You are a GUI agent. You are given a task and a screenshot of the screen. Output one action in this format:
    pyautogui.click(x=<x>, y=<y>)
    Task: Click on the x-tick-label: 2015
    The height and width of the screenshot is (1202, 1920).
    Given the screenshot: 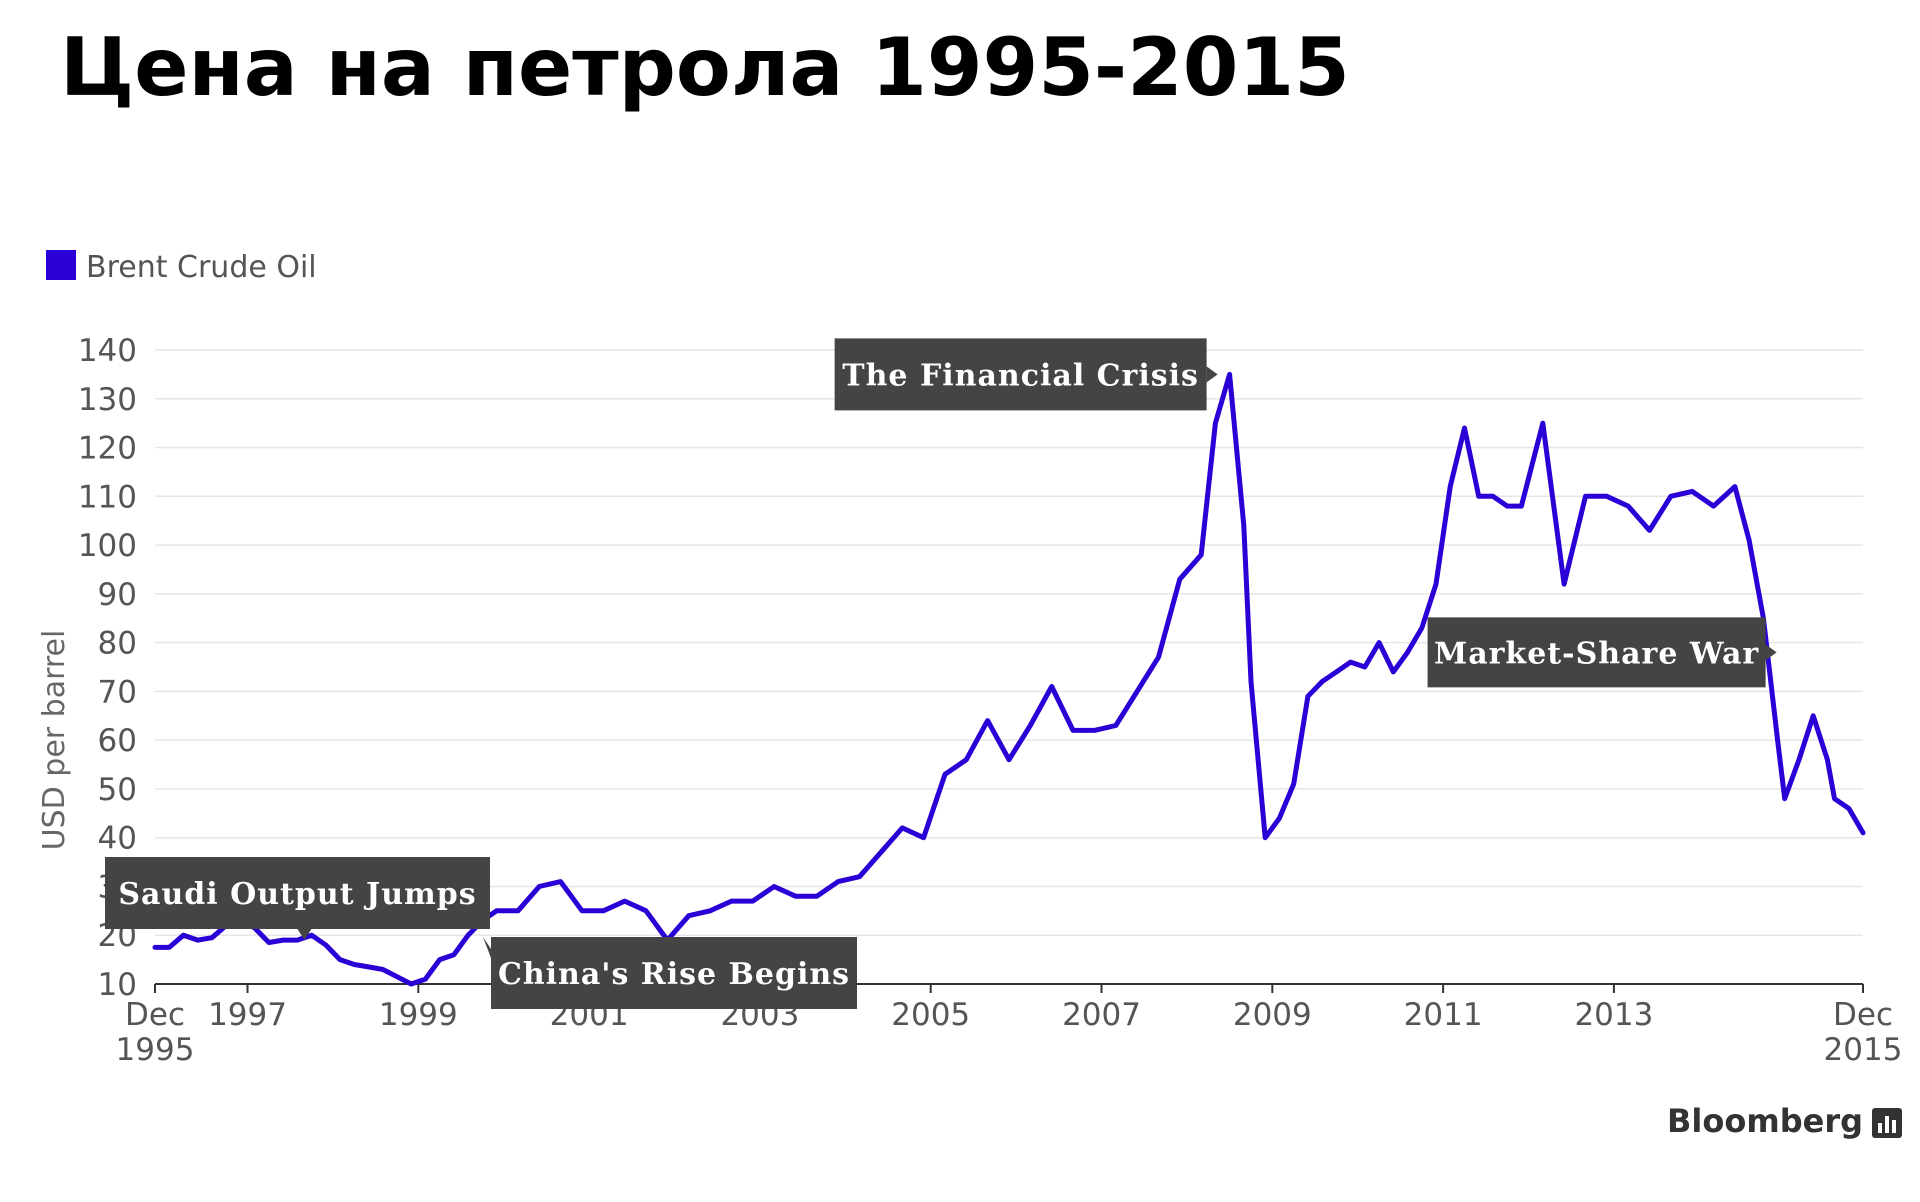 What is the action you would take?
    pyautogui.click(x=1863, y=1050)
    